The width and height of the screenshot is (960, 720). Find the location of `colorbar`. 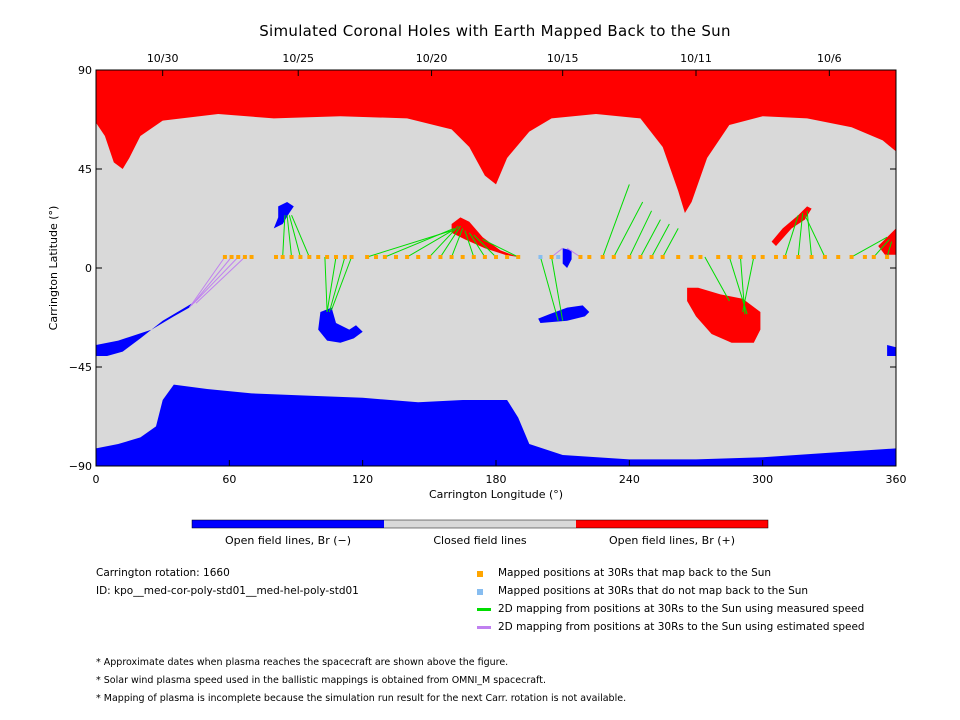

colorbar is located at coordinates (480, 524).